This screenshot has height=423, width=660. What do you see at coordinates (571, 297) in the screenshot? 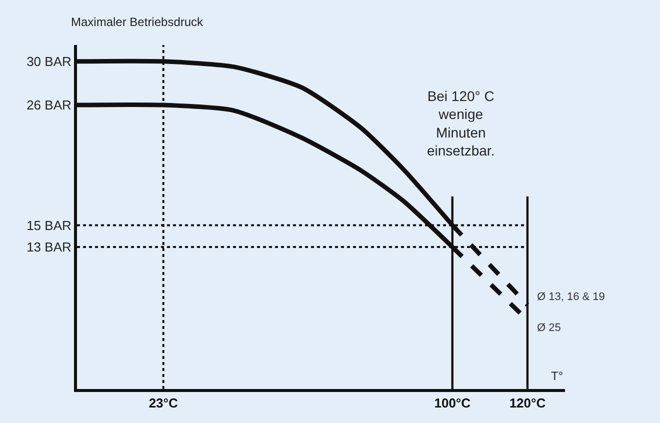
I see `series-label: Ø 13, 16 & 19` at bounding box center [571, 297].